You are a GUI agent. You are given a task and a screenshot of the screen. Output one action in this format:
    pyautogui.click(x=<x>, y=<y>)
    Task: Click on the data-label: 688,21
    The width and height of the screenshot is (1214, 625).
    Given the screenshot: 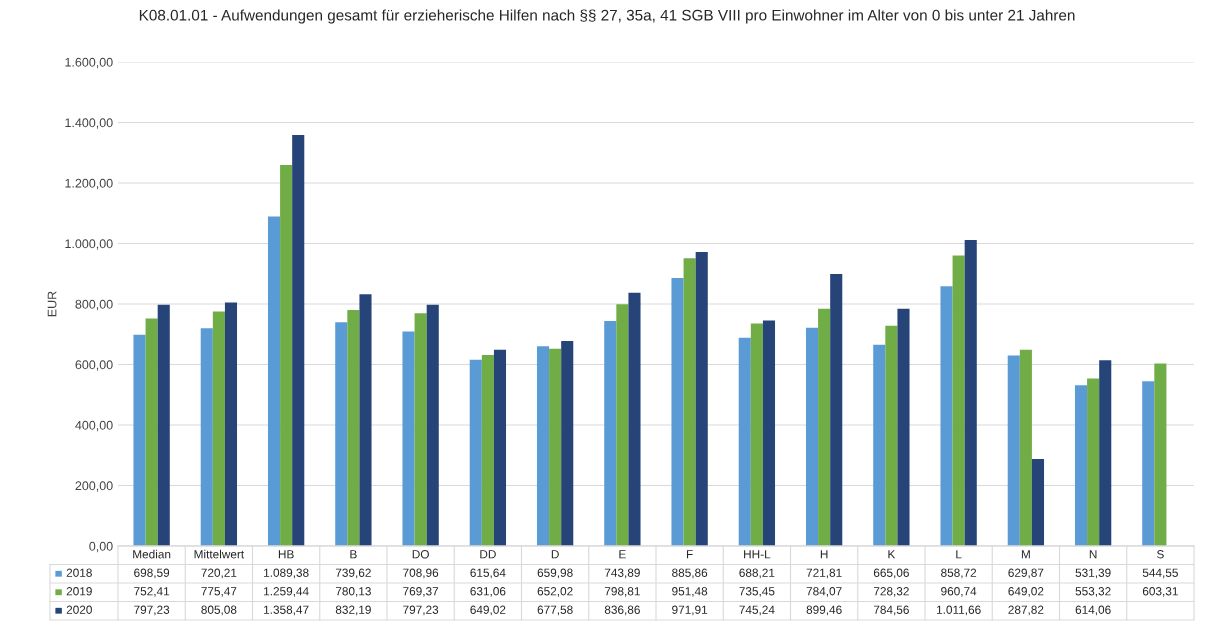 What is the action you would take?
    pyautogui.click(x=757, y=573)
    